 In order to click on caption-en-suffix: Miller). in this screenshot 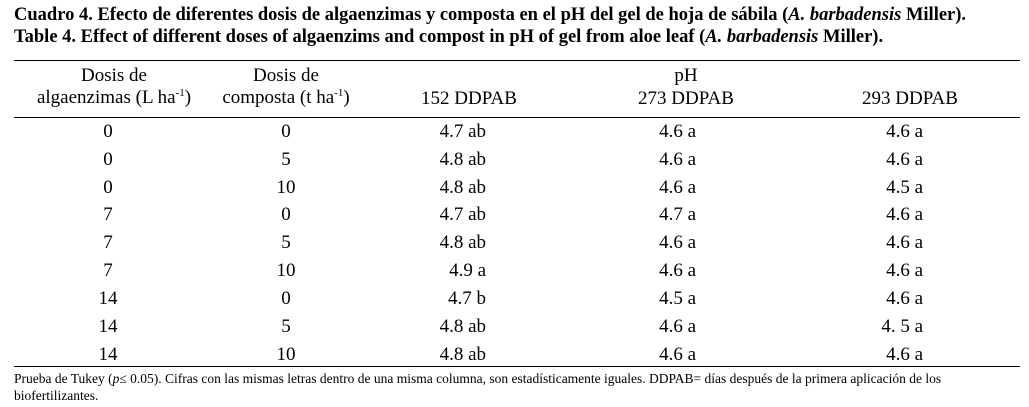, I will do `click(851, 37)`.